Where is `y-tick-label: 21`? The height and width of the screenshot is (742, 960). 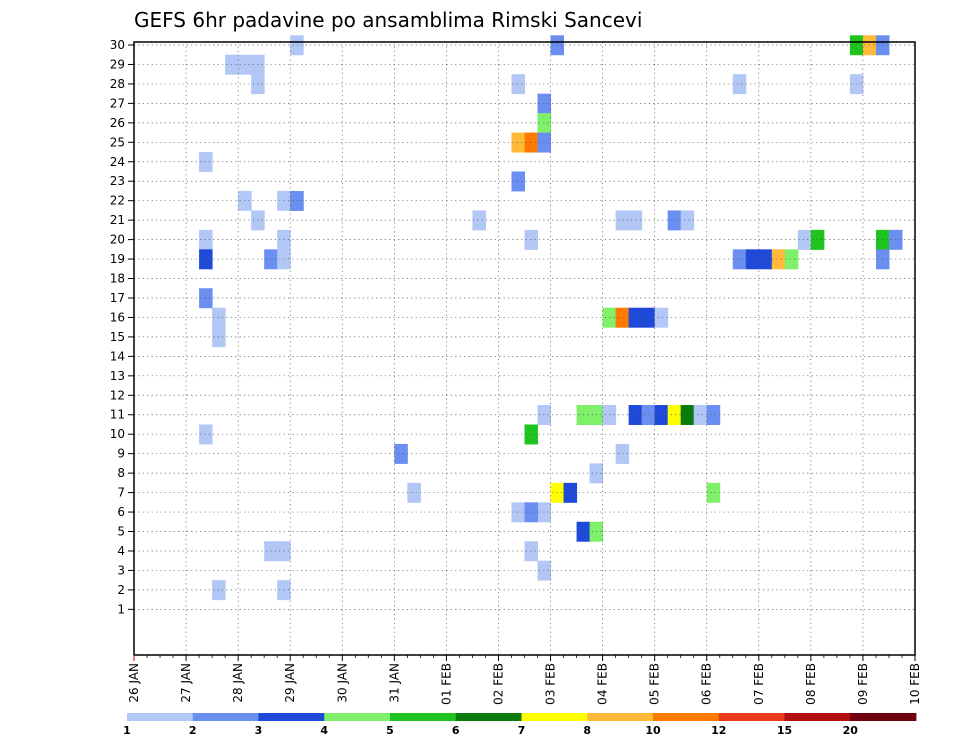 y-tick-label: 21 is located at coordinates (117, 220).